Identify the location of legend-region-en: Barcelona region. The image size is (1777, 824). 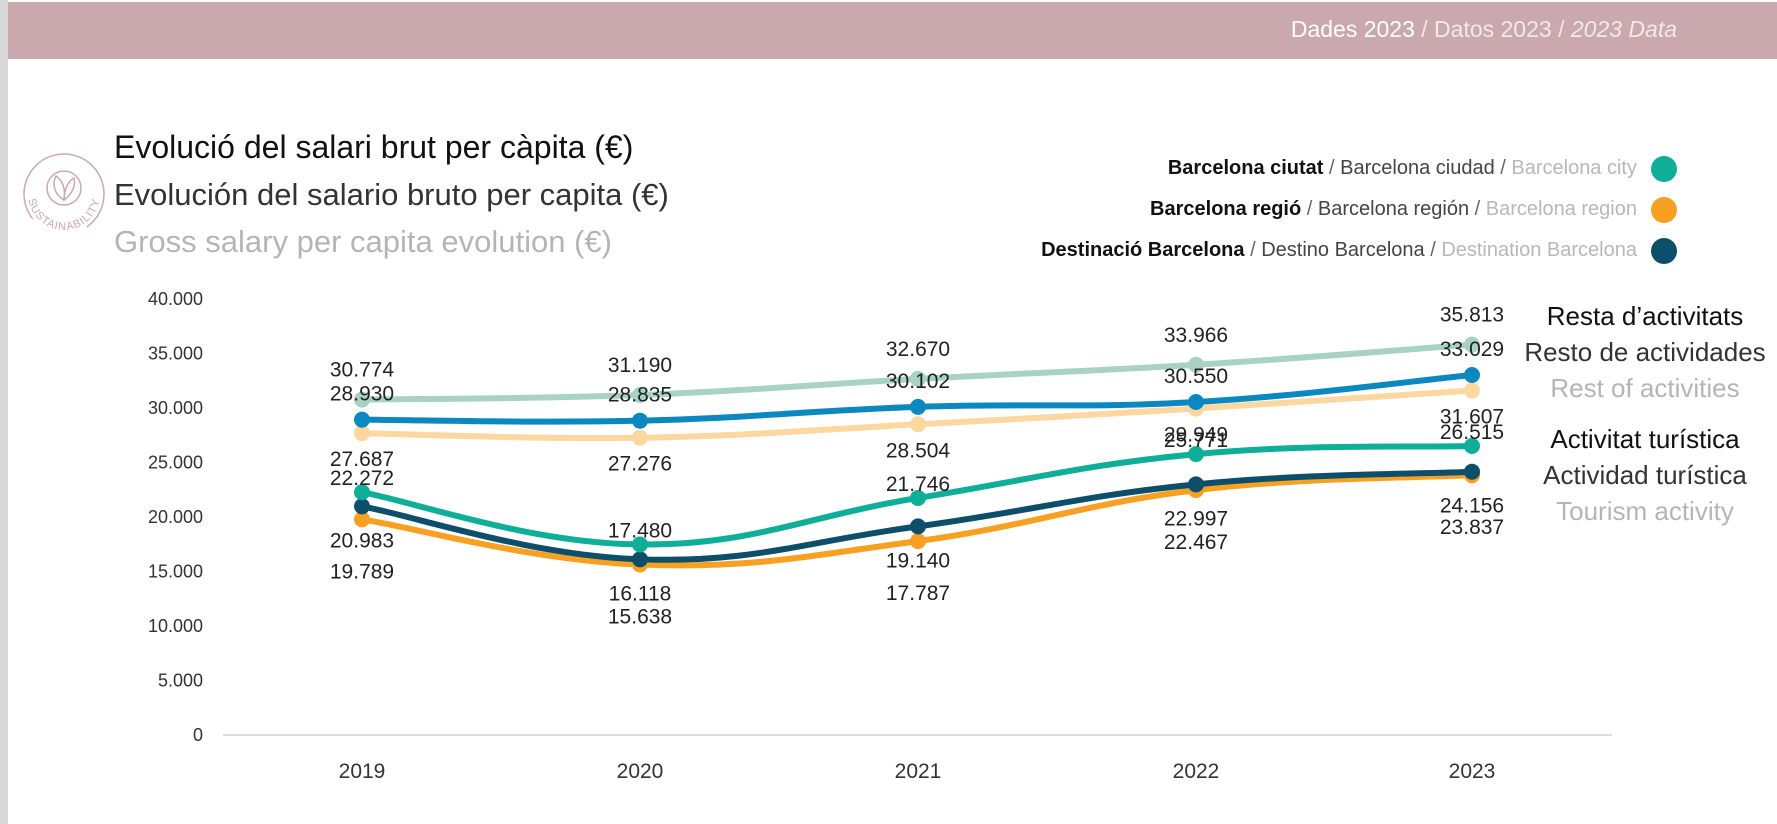
(1561, 209).